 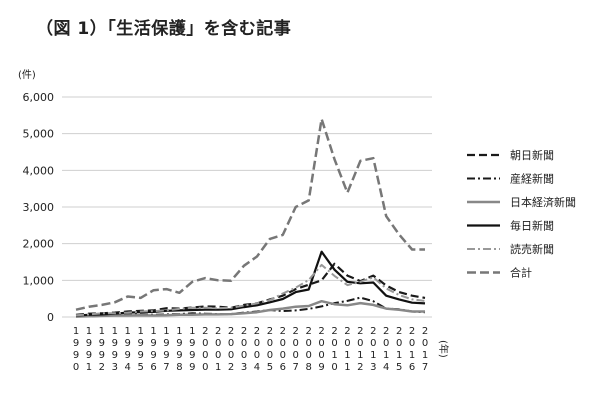 What do you see at coordinates (39, 244) in the screenshot?
I see `y-tick-label: 2,000` at bounding box center [39, 244].